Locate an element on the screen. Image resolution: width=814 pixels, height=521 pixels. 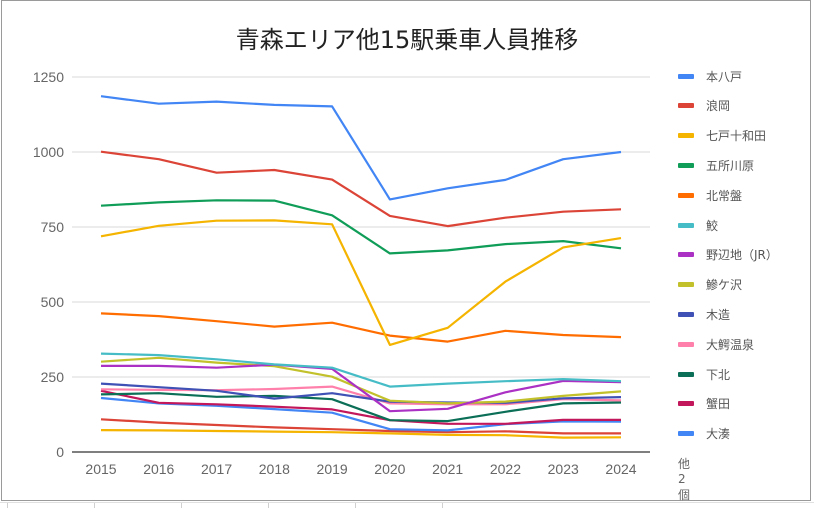
y-tick-label: 750 is located at coordinates (53, 227).